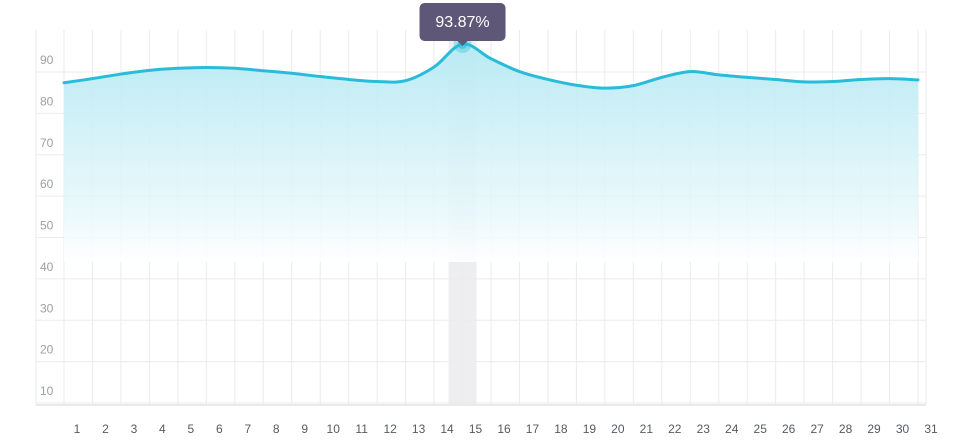 Image resolution: width=964 pixels, height=448 pixels. What do you see at coordinates (47, 267) in the screenshot?
I see `y-tick-label: 40` at bounding box center [47, 267].